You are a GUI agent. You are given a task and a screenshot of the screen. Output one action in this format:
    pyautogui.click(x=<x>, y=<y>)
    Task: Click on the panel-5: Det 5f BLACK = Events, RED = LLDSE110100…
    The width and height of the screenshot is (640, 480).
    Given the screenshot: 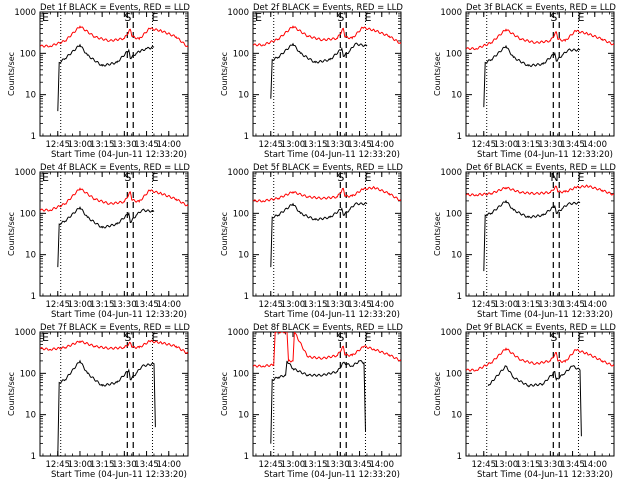 What is the action you would take?
    pyautogui.click(x=311, y=241)
    